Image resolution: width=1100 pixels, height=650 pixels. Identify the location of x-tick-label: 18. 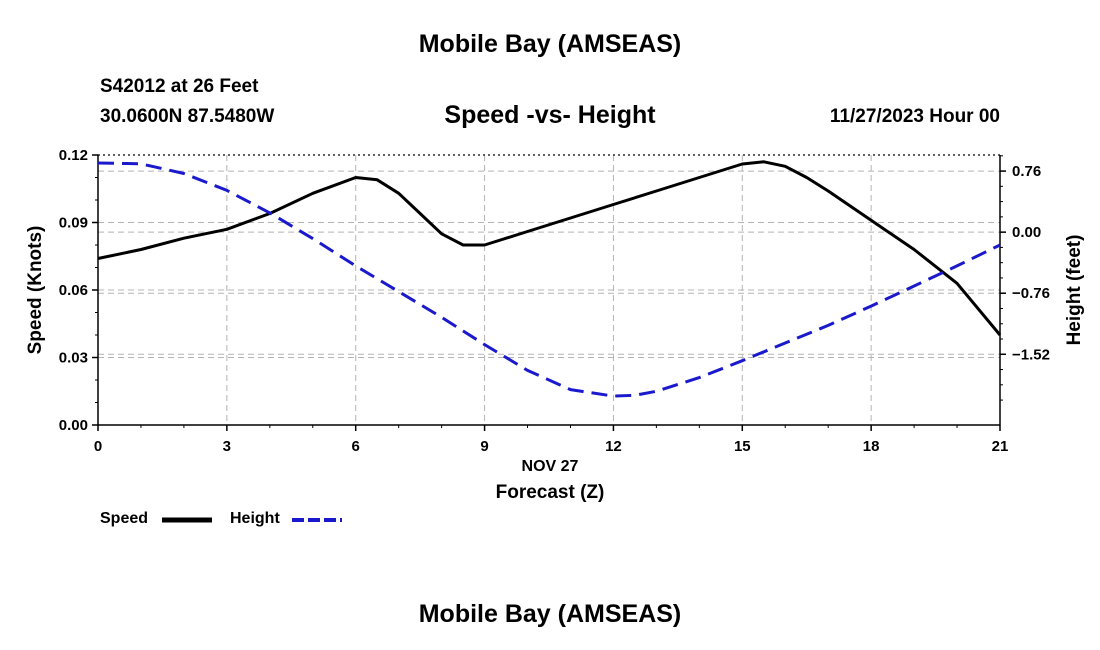
(871, 446).